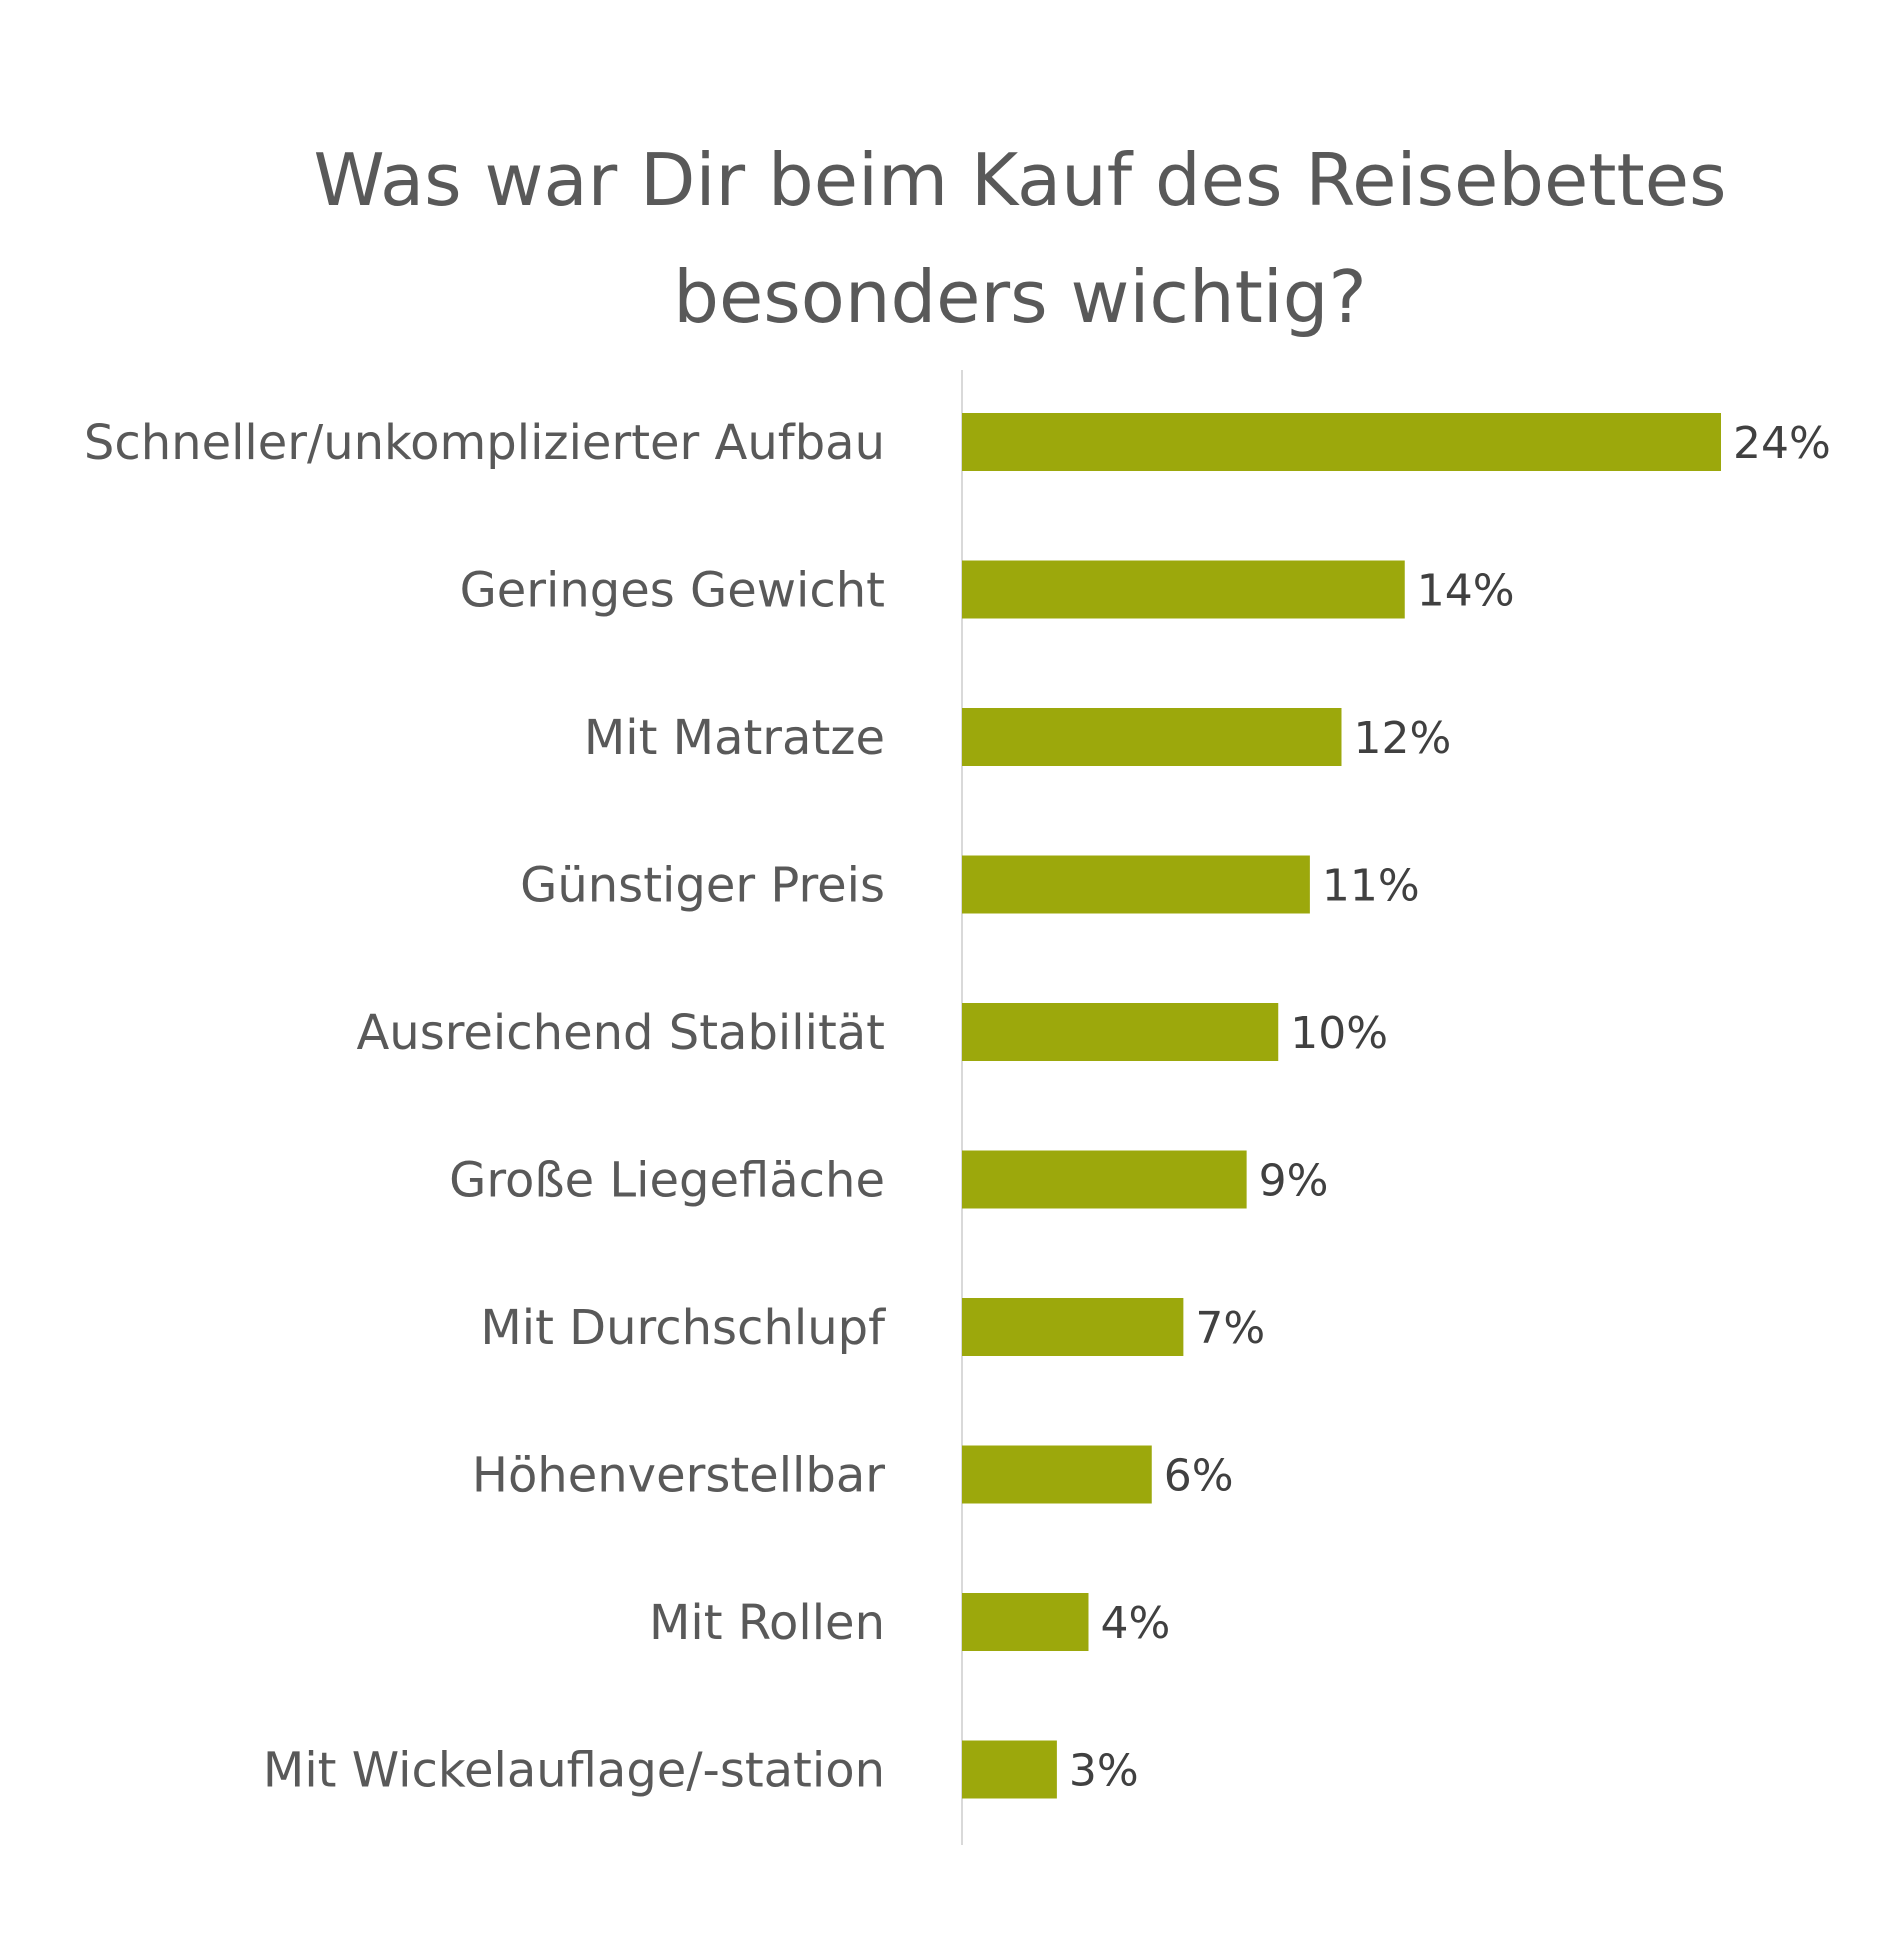 The image size is (1904, 1954). What do you see at coordinates (1466, 591) in the screenshot?
I see `data-label-2: 14%` at bounding box center [1466, 591].